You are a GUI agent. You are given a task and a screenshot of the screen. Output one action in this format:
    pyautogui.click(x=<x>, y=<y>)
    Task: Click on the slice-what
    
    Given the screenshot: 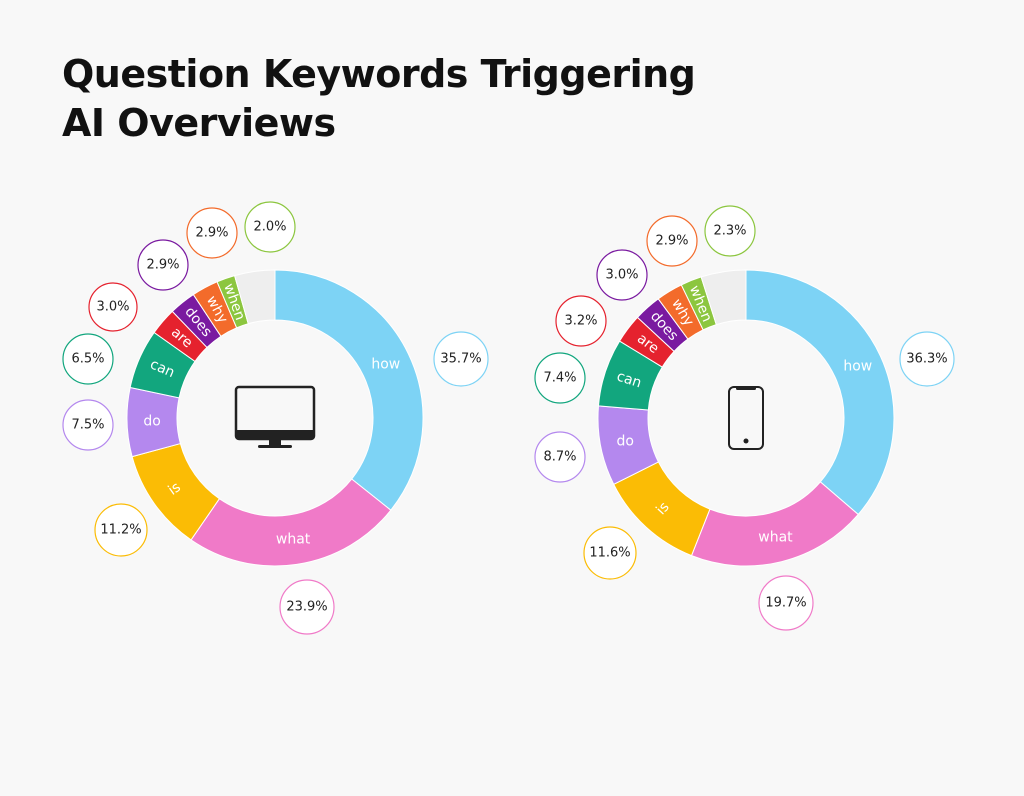 What is the action you would take?
    pyautogui.click(x=774, y=524)
    